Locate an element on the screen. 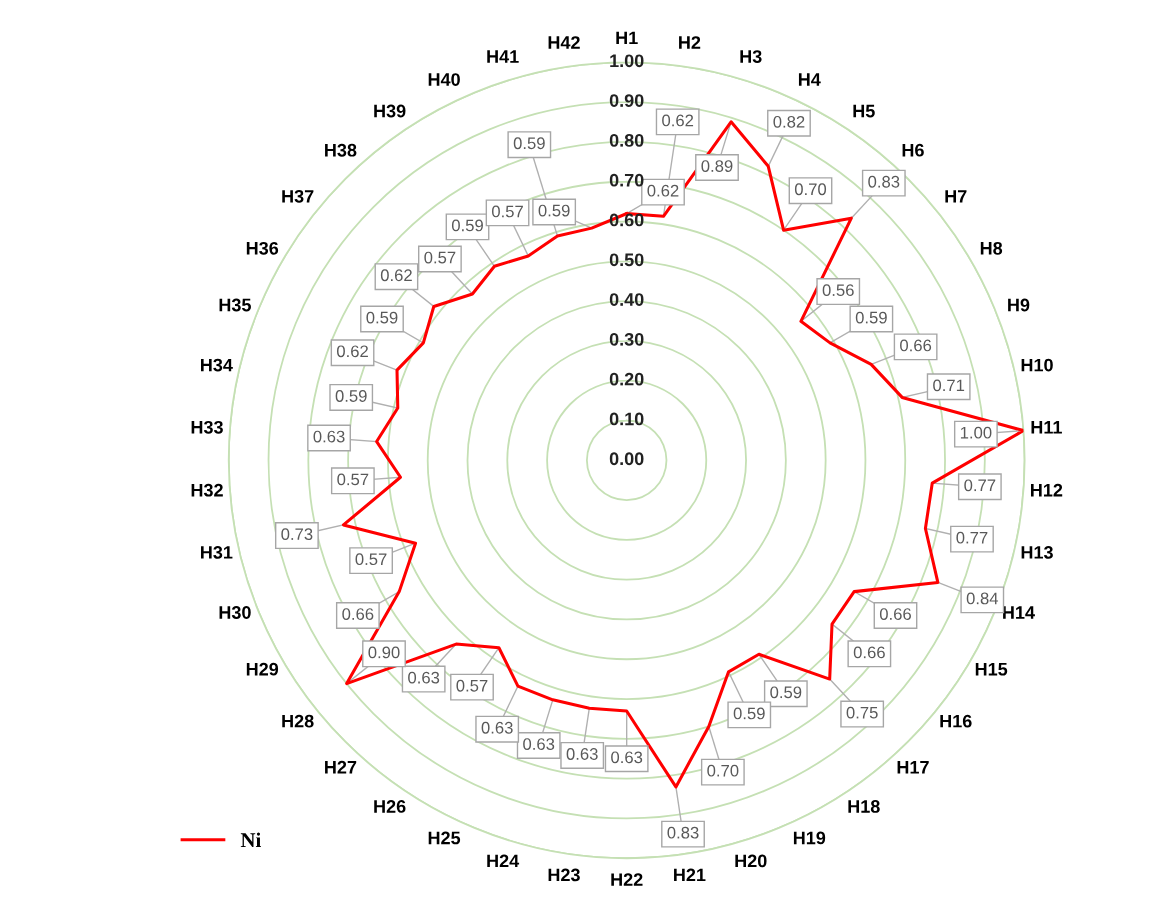 The height and width of the screenshot is (916, 1167). spoke-label: H32 is located at coordinates (207, 490).